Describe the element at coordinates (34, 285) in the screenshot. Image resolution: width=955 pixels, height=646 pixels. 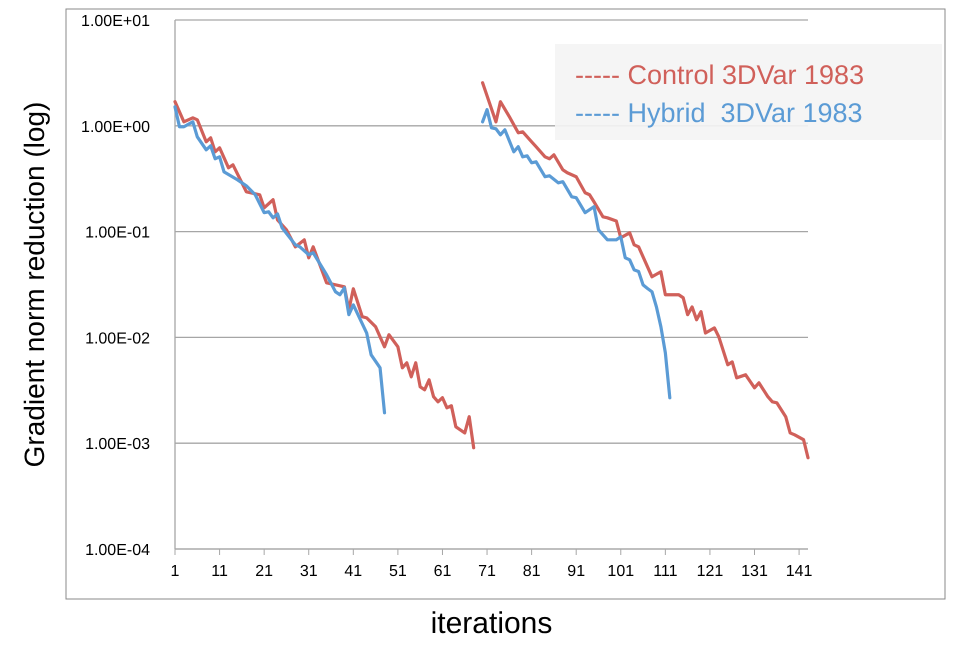
I see `y-axis-title: Gradient norm reduction (log)` at that location.